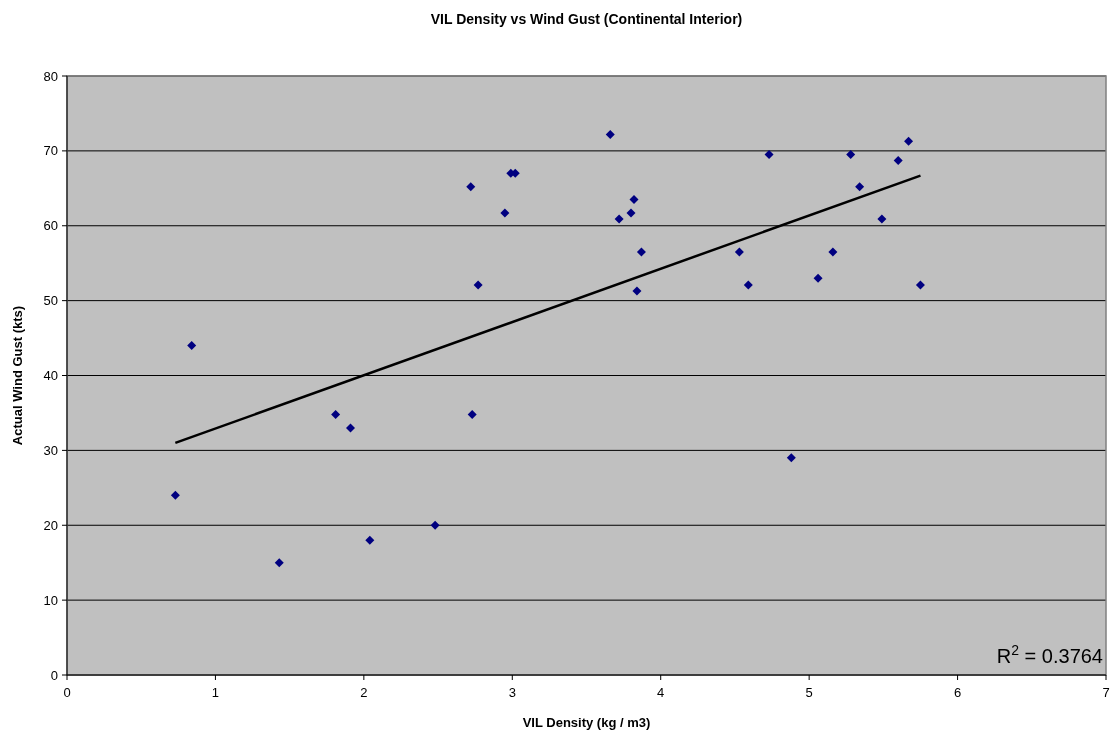 The image size is (1114, 742). What do you see at coordinates (54, 675) in the screenshot?
I see `y-tick-label: 0` at bounding box center [54, 675].